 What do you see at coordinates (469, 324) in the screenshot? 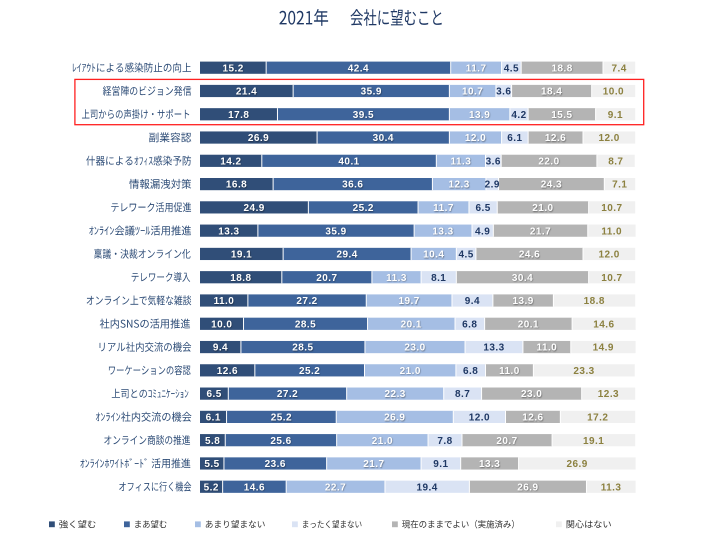
I see `svg-text: 6.8` at bounding box center [469, 324].